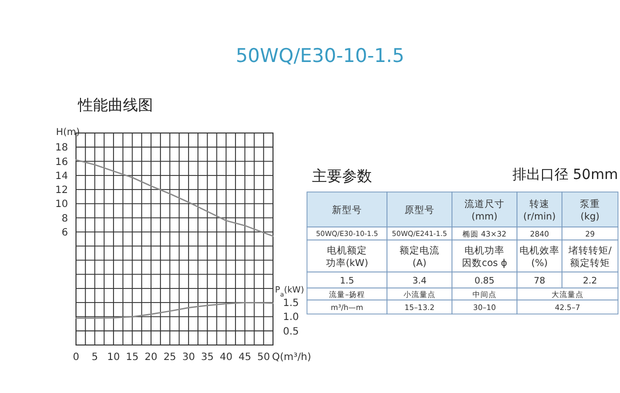  Describe the element at coordinates (419, 210) in the screenshot. I see `text: 原型号` at that location.